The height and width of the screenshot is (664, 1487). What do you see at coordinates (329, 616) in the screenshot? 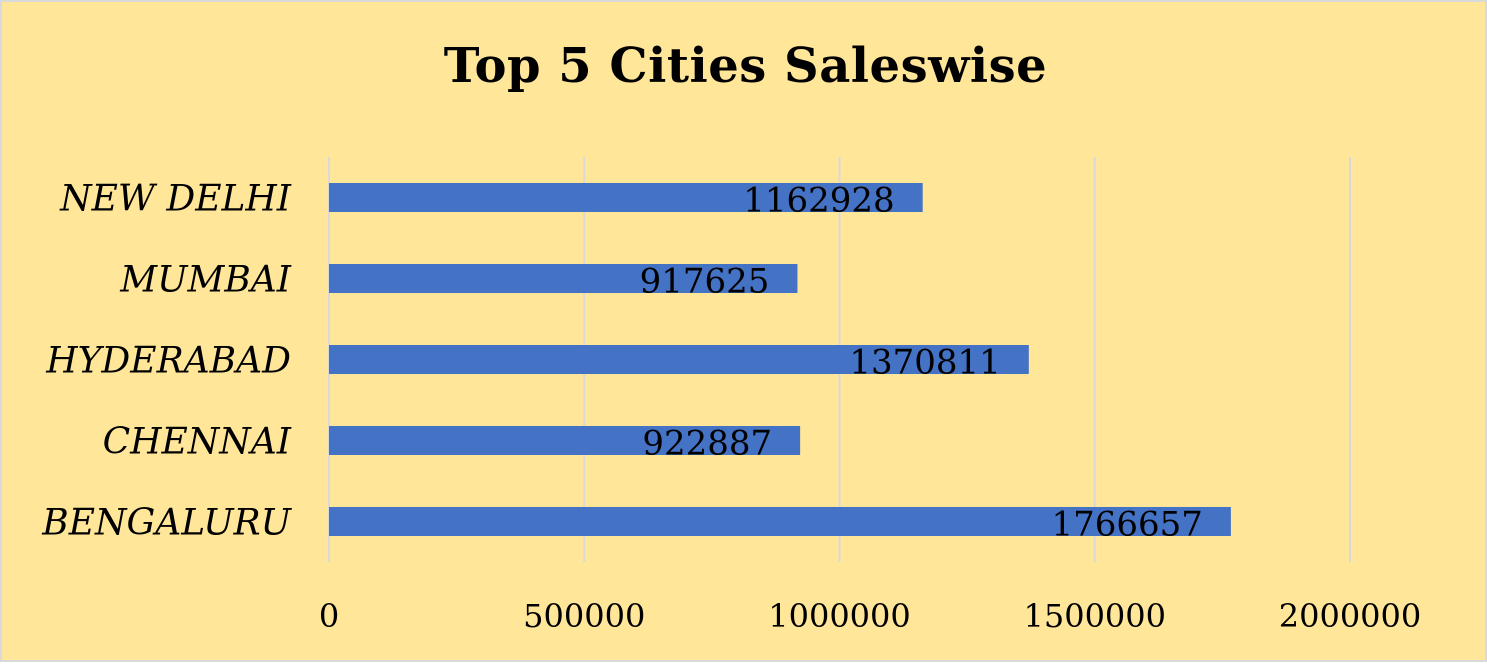
I see `x-tick-label: 0` at bounding box center [329, 616].